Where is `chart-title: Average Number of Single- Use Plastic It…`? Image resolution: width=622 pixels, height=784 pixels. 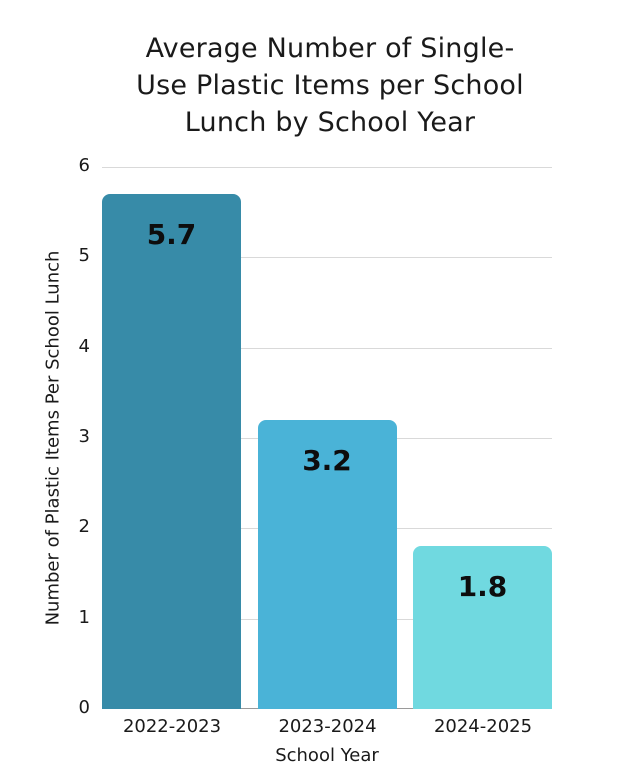 chart-title: Average Number of Single- Use Plastic It… is located at coordinates (330, 85).